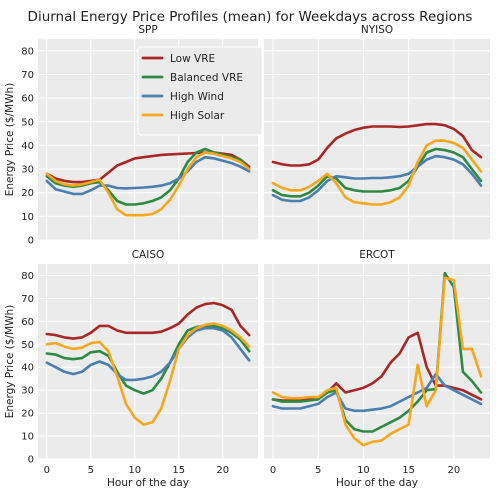  Describe the element at coordinates (197, 116) in the screenshot. I see `legend-label: High Solar` at that location.